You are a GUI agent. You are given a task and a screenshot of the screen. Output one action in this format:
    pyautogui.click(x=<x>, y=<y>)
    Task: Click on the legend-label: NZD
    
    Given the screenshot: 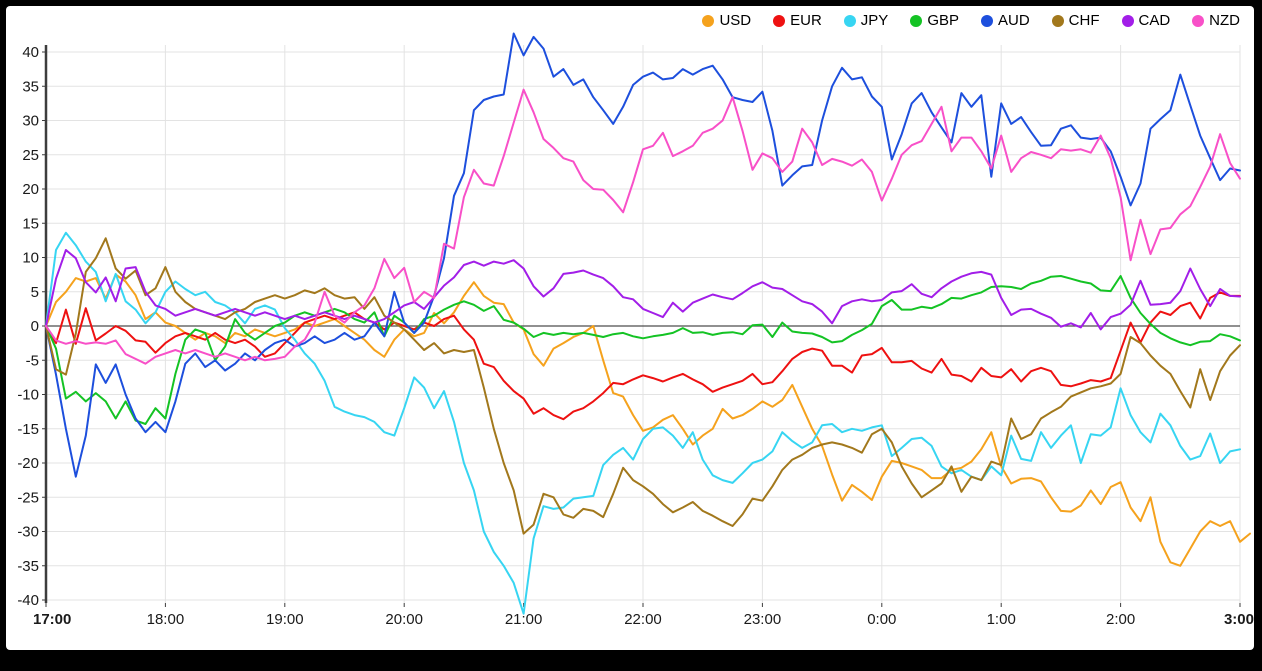 What is the action you would take?
    pyautogui.click(x=1224, y=20)
    